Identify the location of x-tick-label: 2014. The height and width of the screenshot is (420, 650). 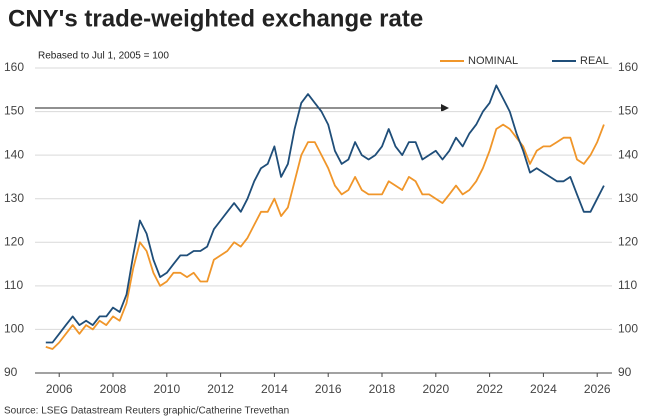
(274, 389).